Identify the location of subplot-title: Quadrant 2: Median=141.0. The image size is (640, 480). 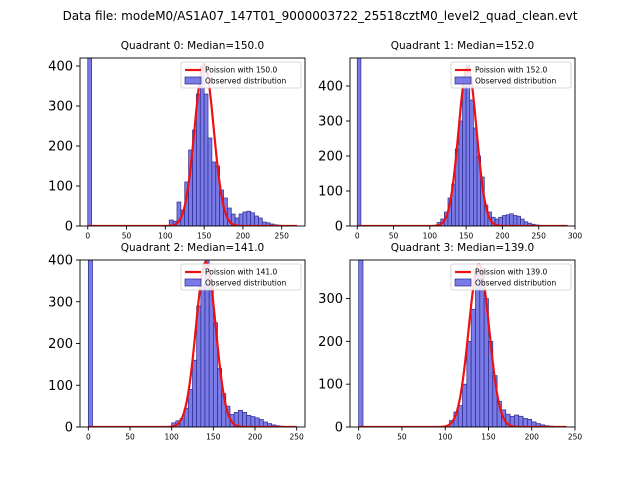
(192, 248).